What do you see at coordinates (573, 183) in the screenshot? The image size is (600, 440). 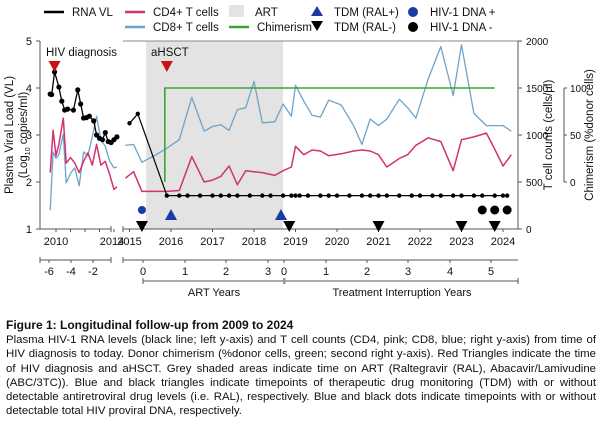 I see `y3-tick-label: 0` at bounding box center [573, 183].